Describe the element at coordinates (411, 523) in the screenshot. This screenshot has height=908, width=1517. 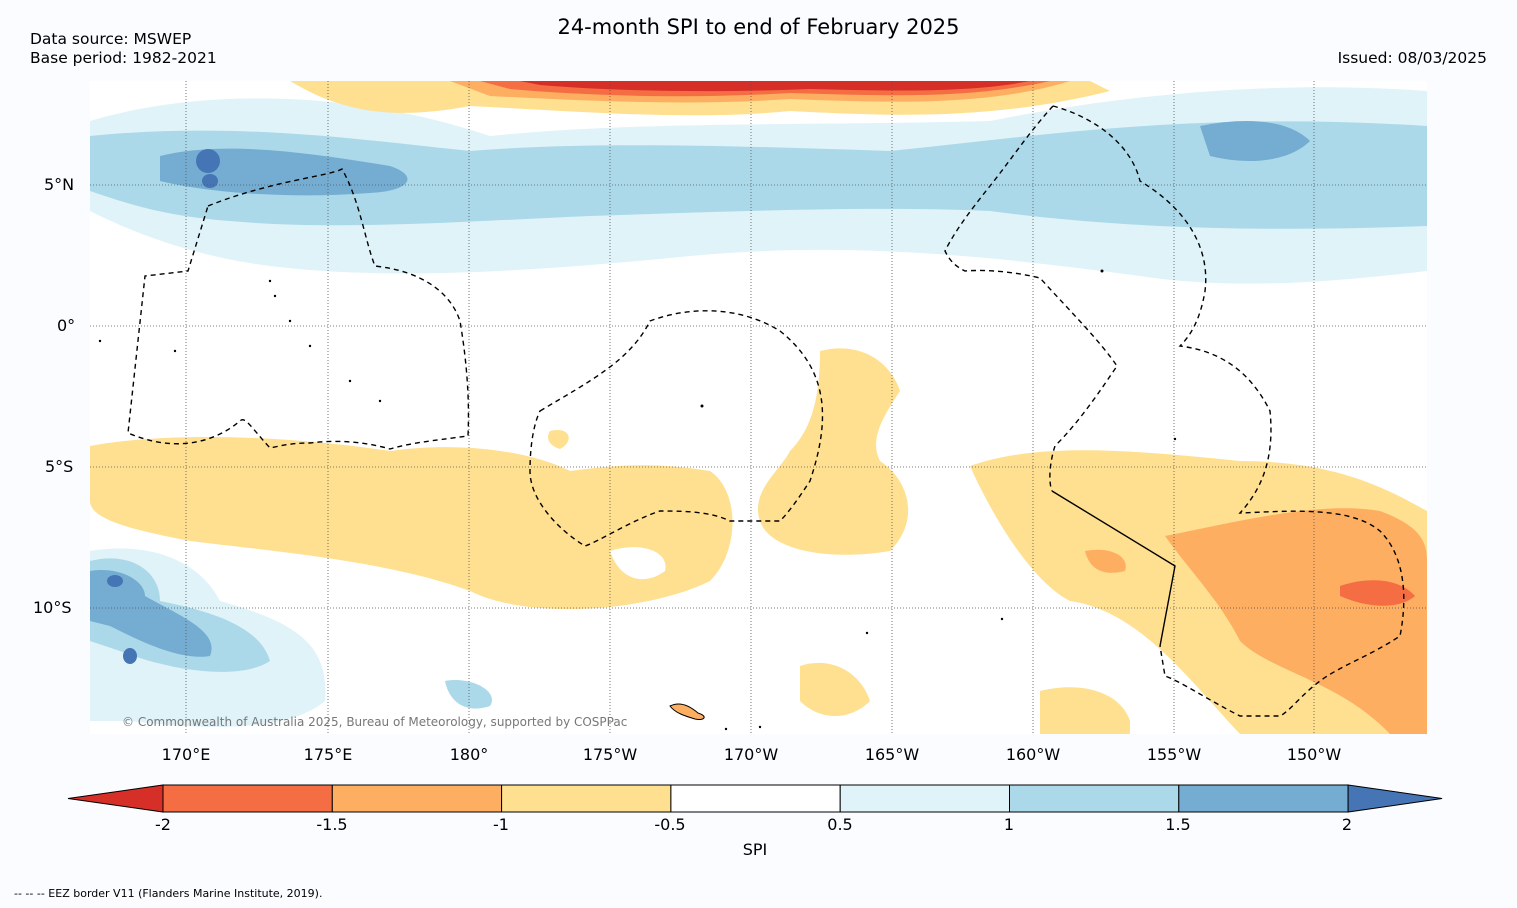
I see `dry-patch-west` at that location.